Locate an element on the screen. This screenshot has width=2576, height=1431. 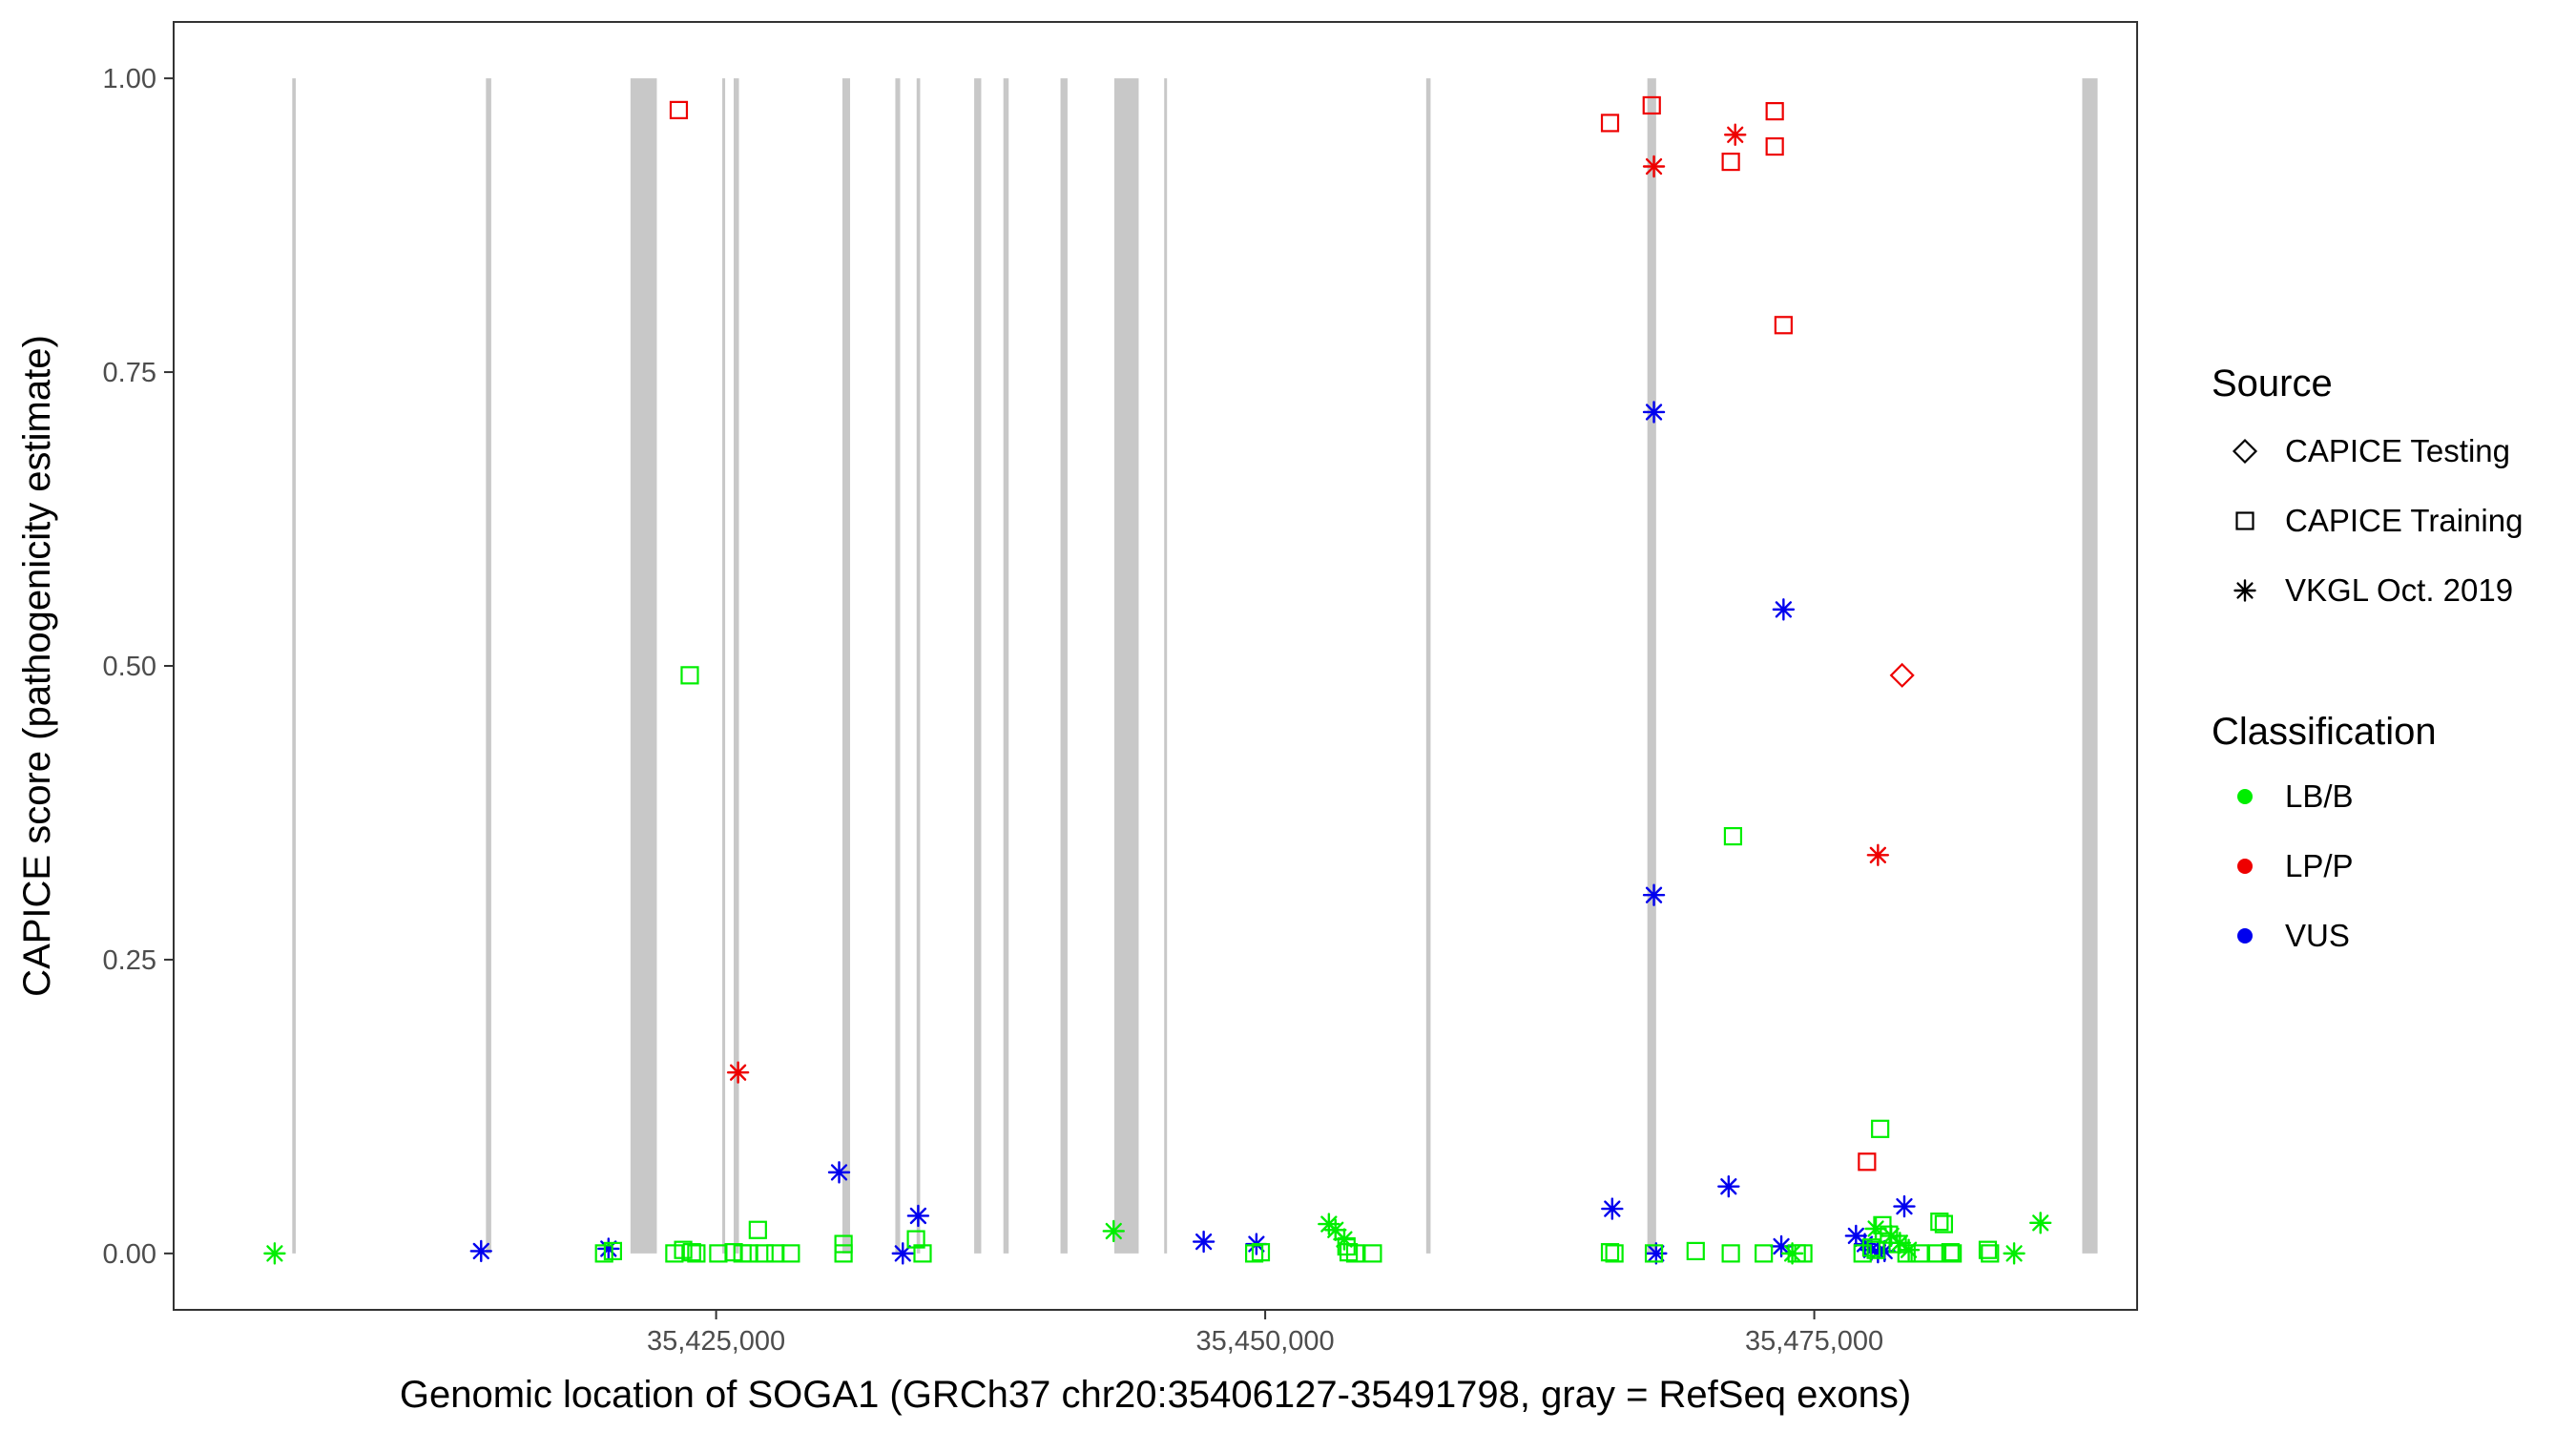
y-tick-label: 0.50 is located at coordinates (129, 667).